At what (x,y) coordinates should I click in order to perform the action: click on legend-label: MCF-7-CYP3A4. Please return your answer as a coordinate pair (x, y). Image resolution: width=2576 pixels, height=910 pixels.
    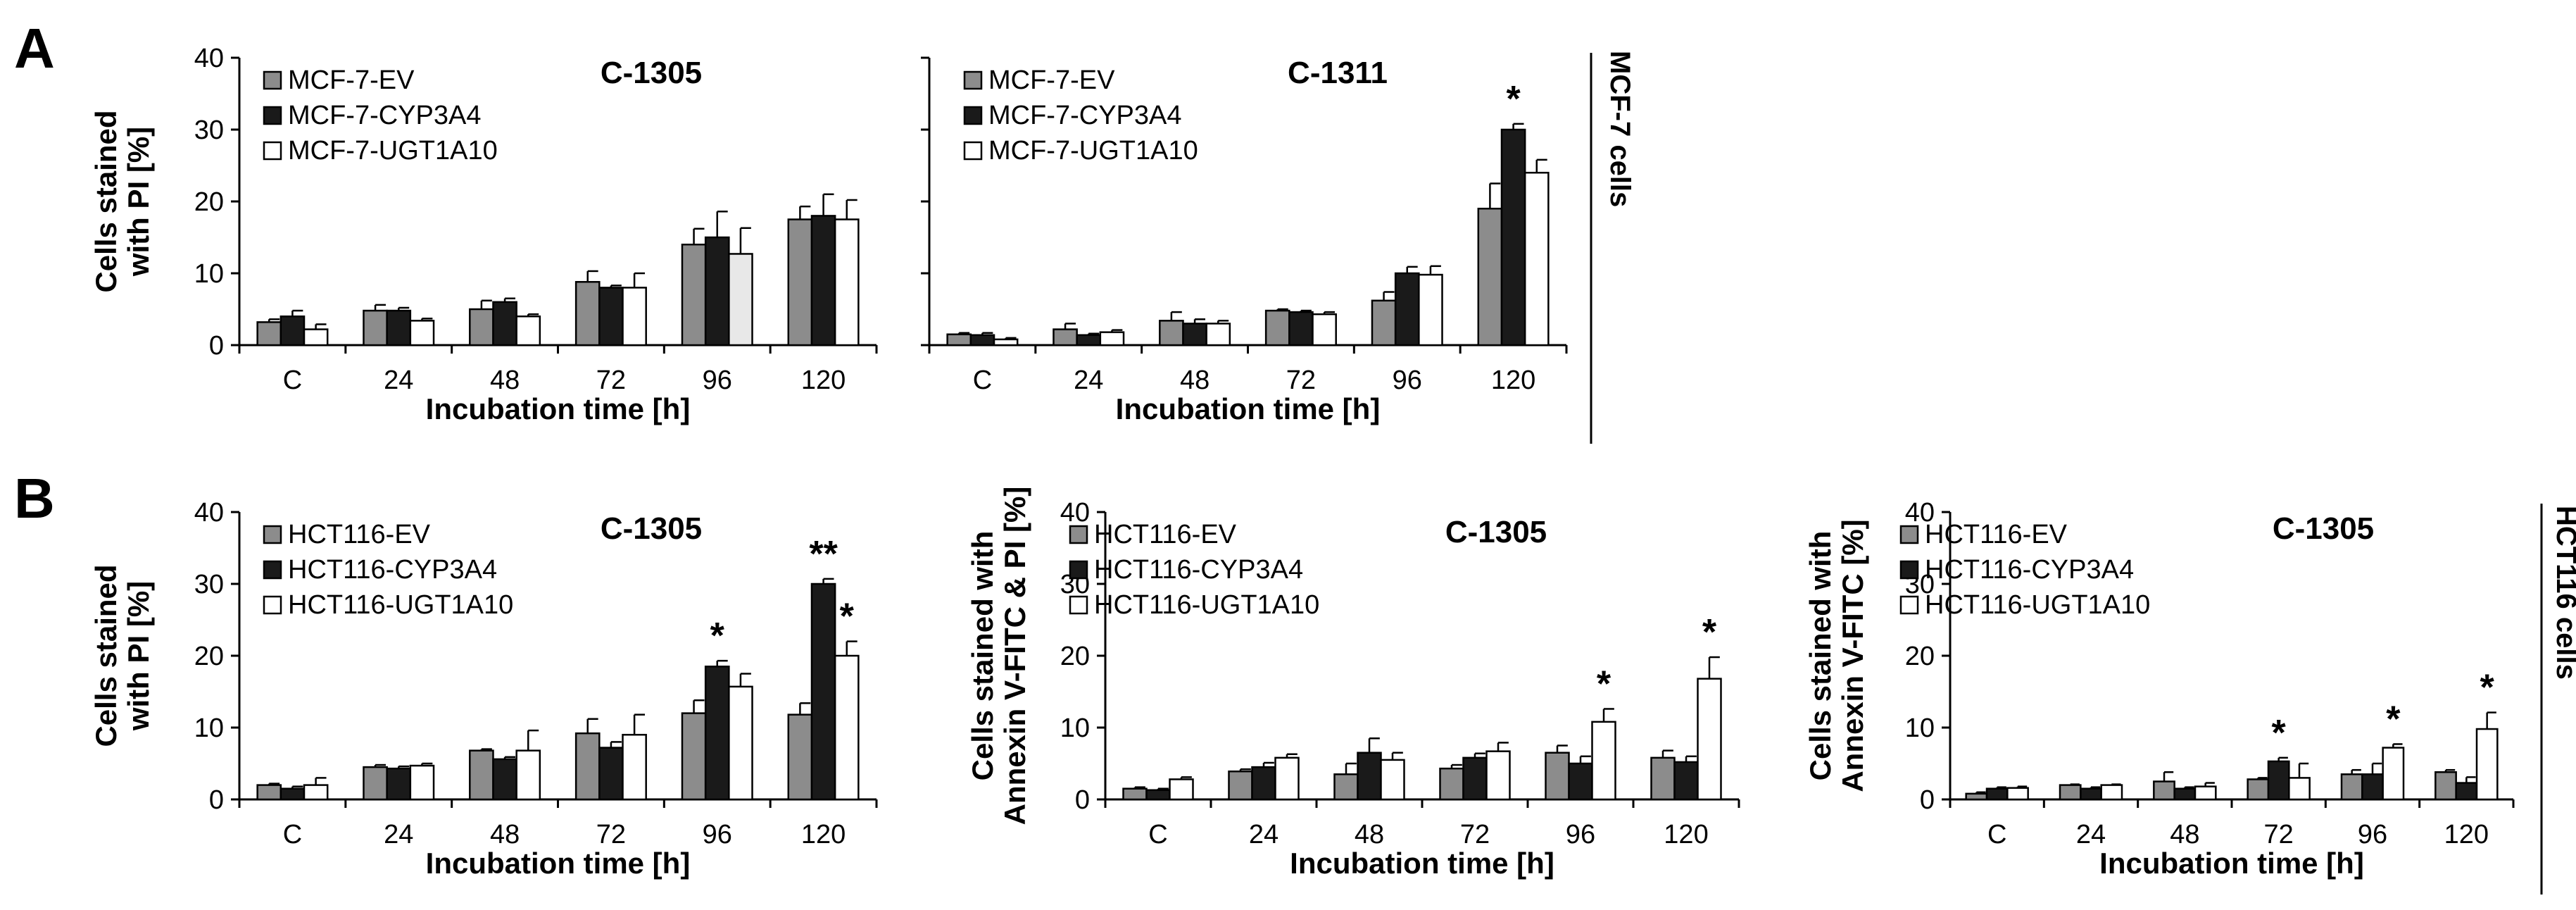
    Looking at the image, I should click on (385, 115).